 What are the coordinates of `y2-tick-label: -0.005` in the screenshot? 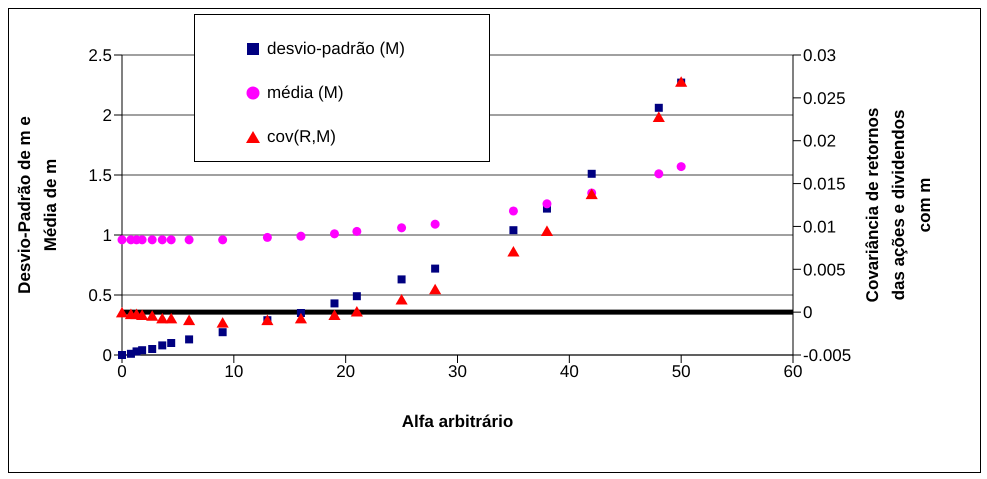 It's located at (827, 356).